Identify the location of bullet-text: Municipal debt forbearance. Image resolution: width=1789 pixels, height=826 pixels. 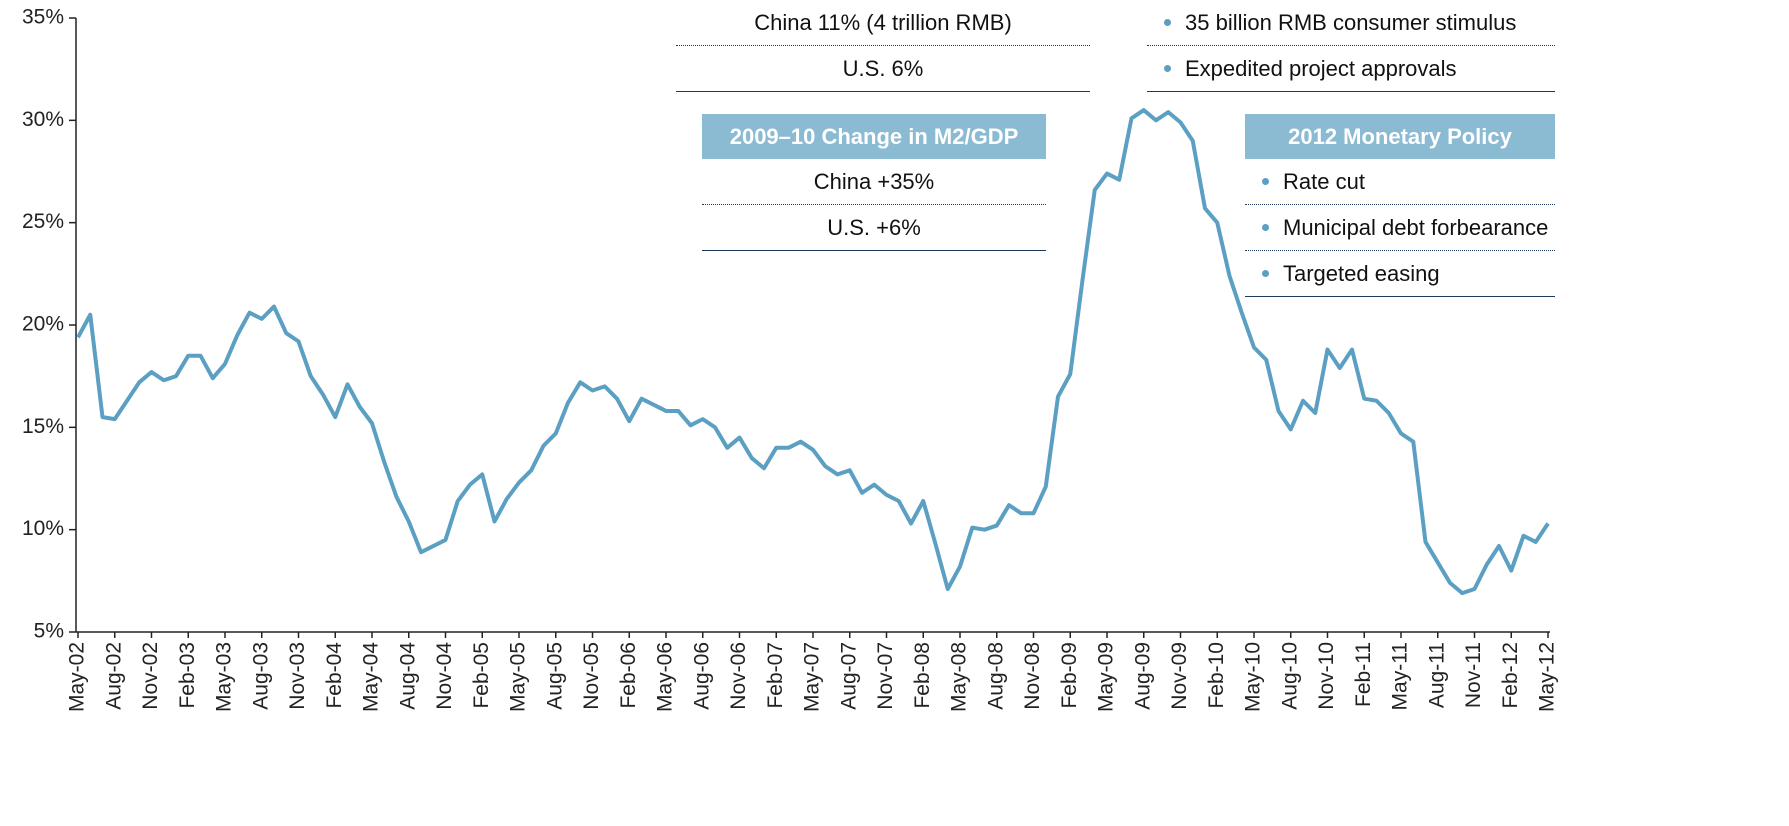
(1416, 227).